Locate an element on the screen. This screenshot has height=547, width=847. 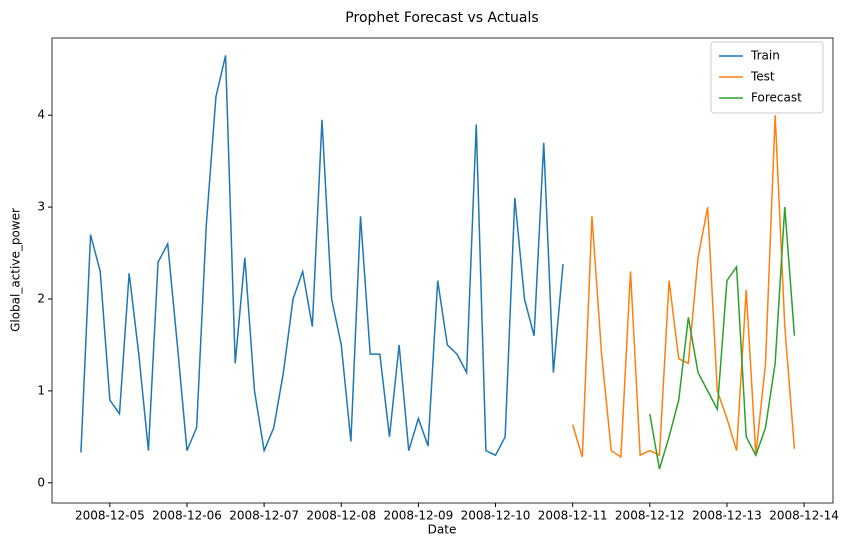
x-tick-label: 2008-12-07 is located at coordinates (264, 516).